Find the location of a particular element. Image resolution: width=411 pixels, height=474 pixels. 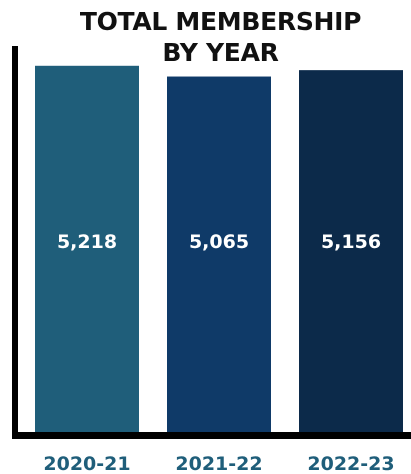

x-tick-label: 2020-21 is located at coordinates (86, 463).